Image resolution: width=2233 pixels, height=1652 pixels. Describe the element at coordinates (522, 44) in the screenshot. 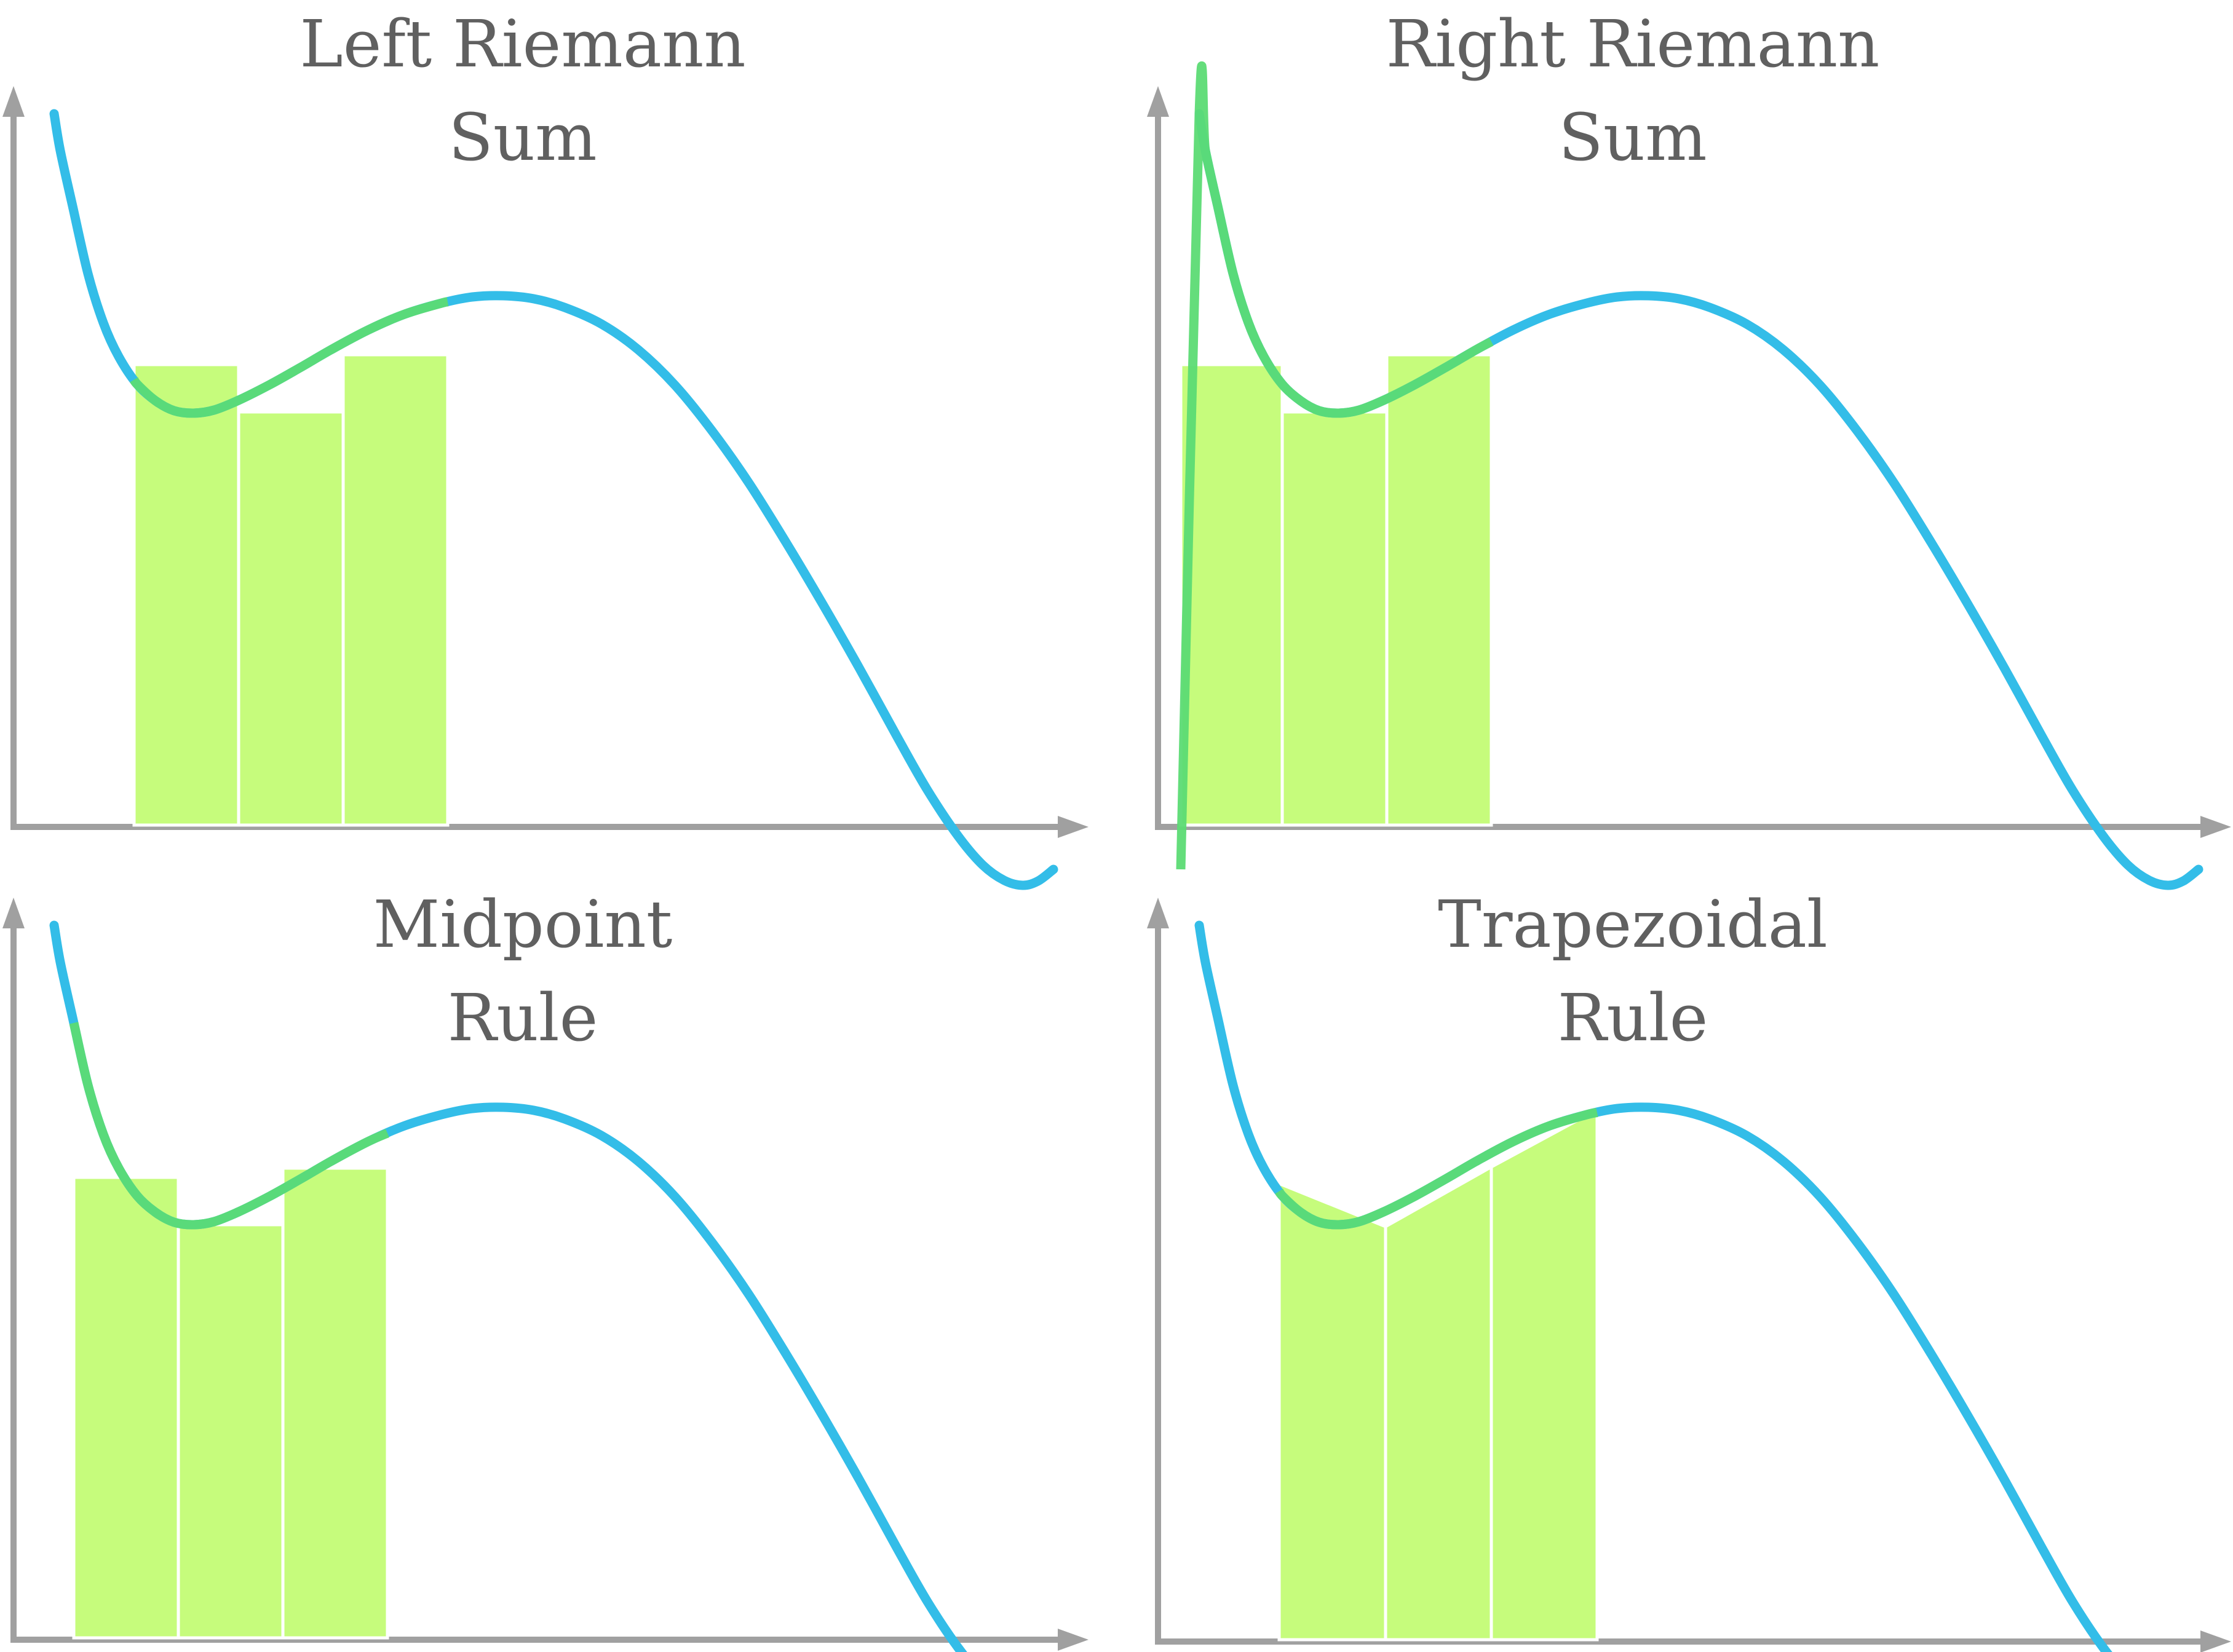

I see `panel-title-line-1: Left Riemann` at that location.